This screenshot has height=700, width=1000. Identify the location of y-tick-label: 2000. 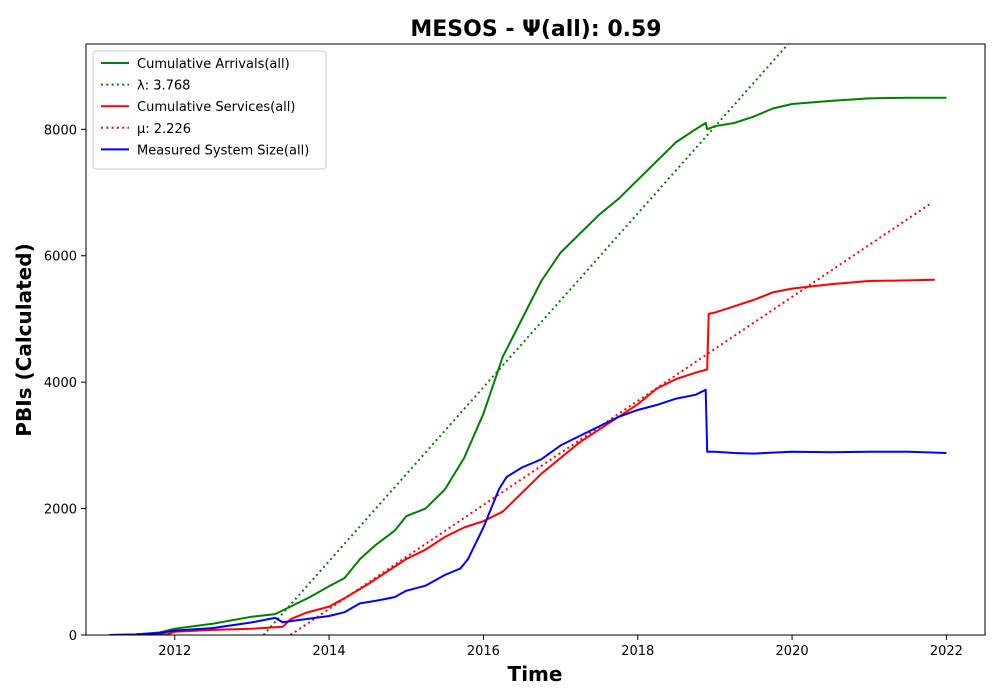
(60, 510).